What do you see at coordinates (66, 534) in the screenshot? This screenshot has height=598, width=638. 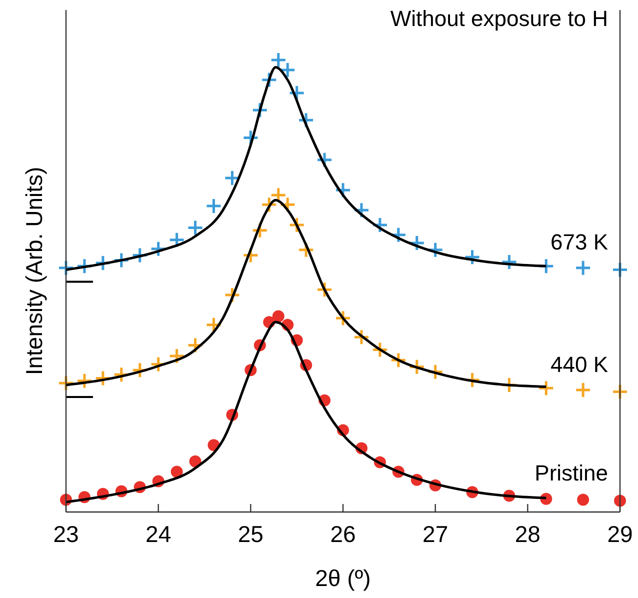 I see `x-tick-label: 23` at bounding box center [66, 534].